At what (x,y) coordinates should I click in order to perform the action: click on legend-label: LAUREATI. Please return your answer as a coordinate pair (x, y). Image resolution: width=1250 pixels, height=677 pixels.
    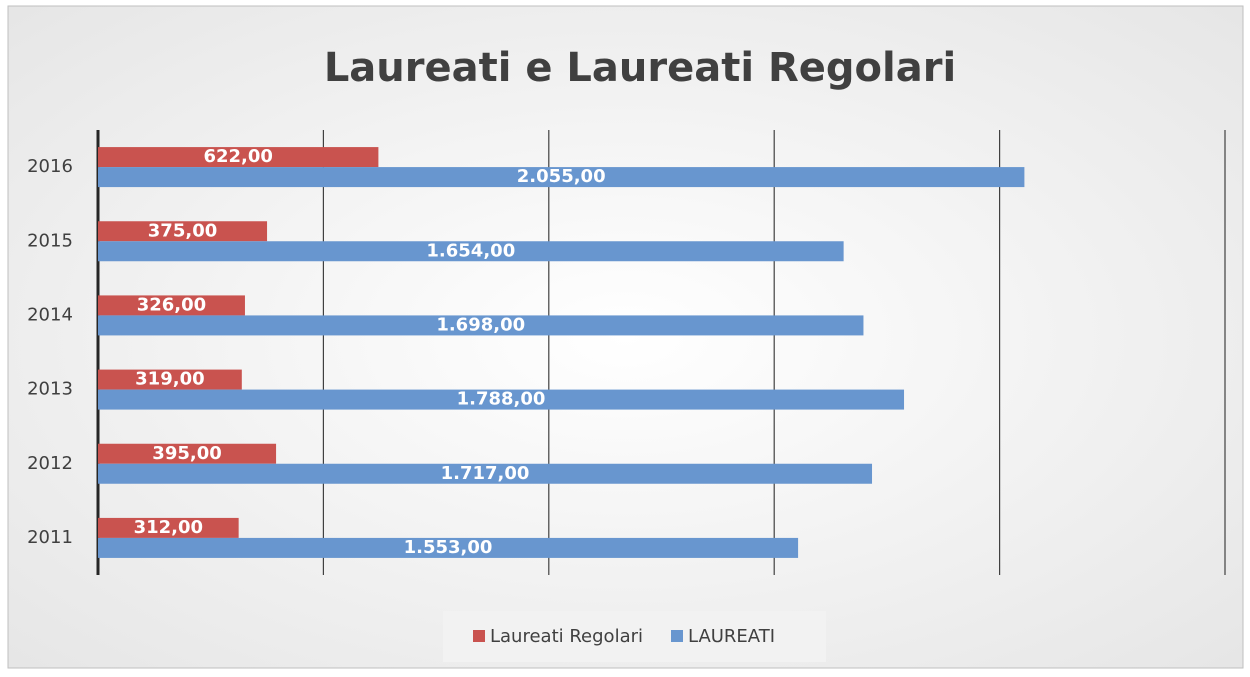
    Looking at the image, I should click on (731, 636).